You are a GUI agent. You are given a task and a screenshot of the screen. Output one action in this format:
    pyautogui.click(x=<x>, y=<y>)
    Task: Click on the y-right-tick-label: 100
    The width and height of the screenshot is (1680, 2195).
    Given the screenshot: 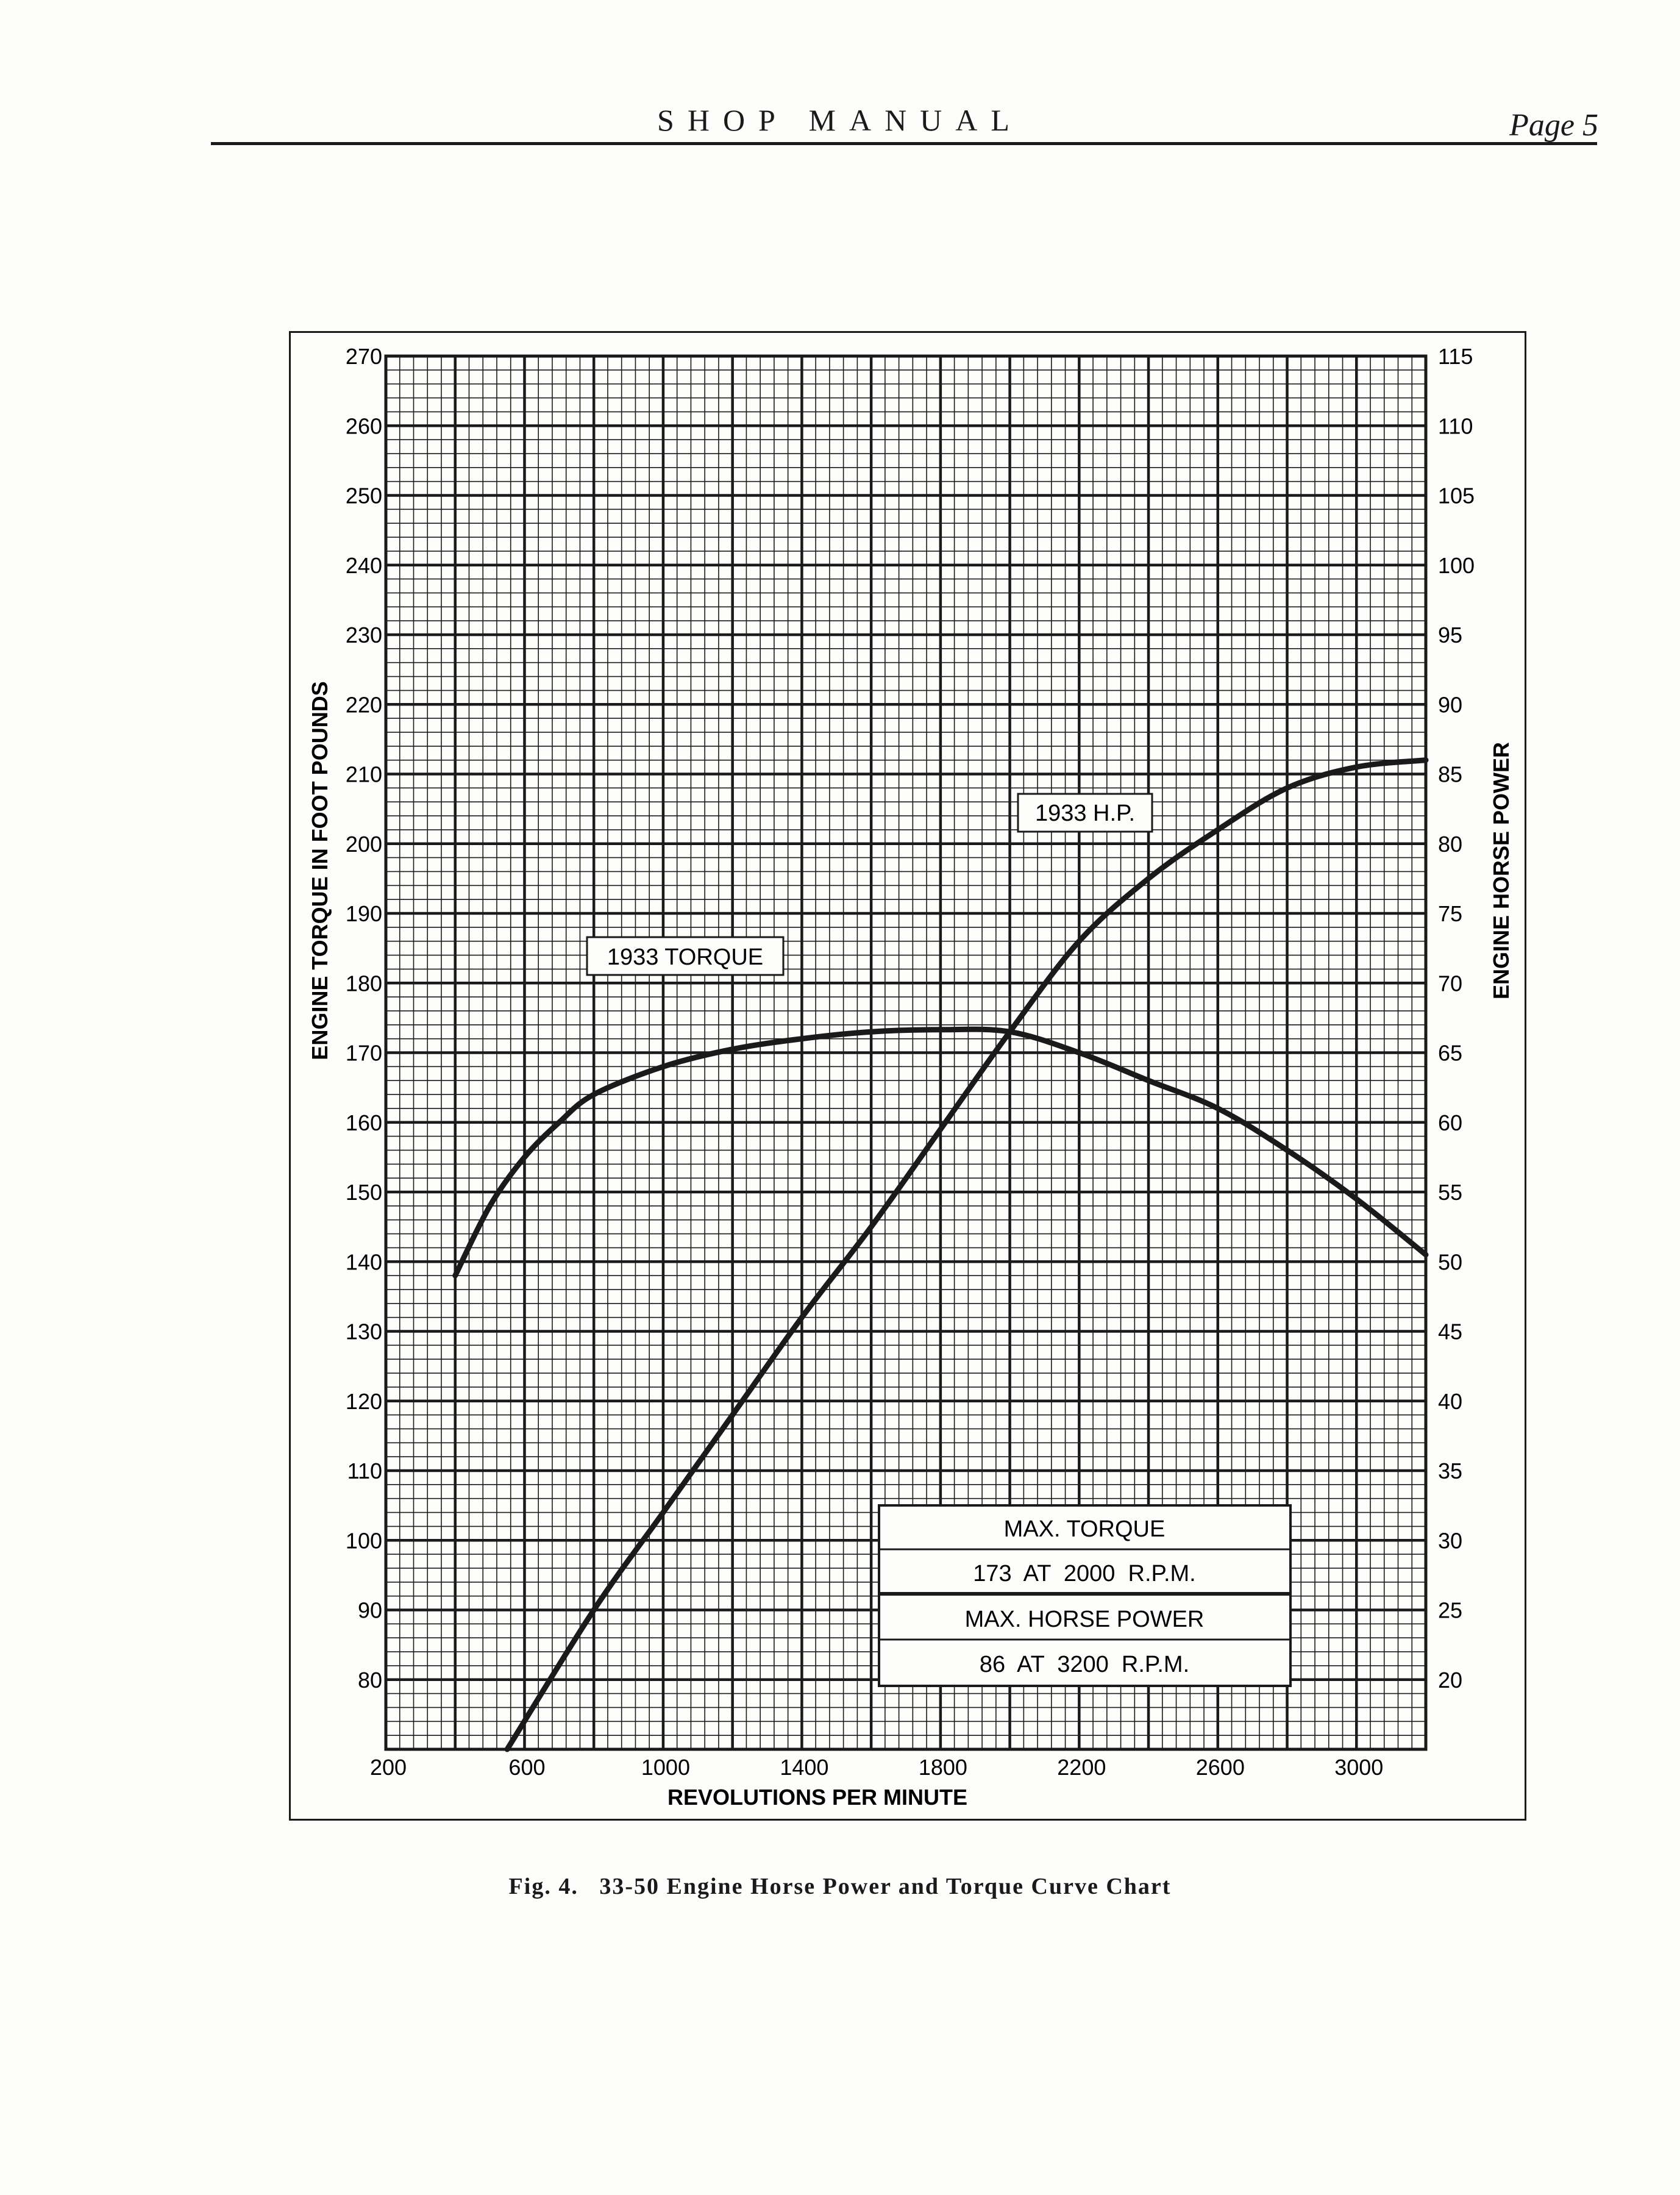 What is the action you would take?
    pyautogui.click(x=1456, y=565)
    